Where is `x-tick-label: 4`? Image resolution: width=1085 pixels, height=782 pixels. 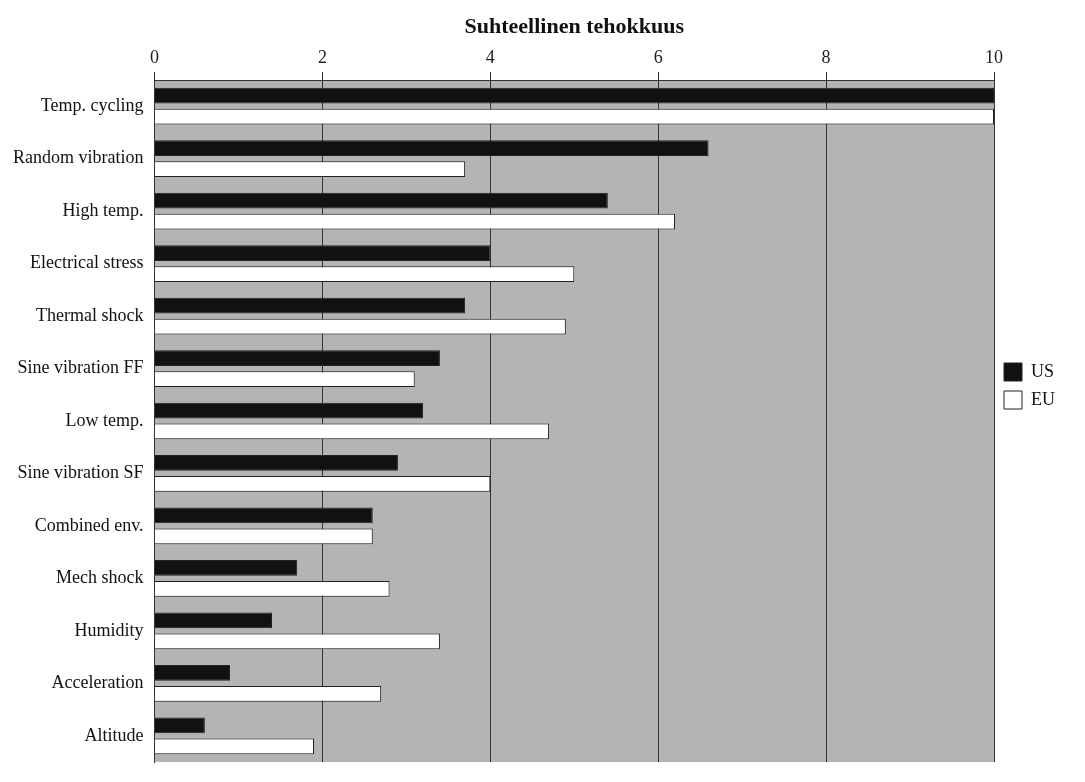
x-tick-label: 4 is located at coordinates (490, 56).